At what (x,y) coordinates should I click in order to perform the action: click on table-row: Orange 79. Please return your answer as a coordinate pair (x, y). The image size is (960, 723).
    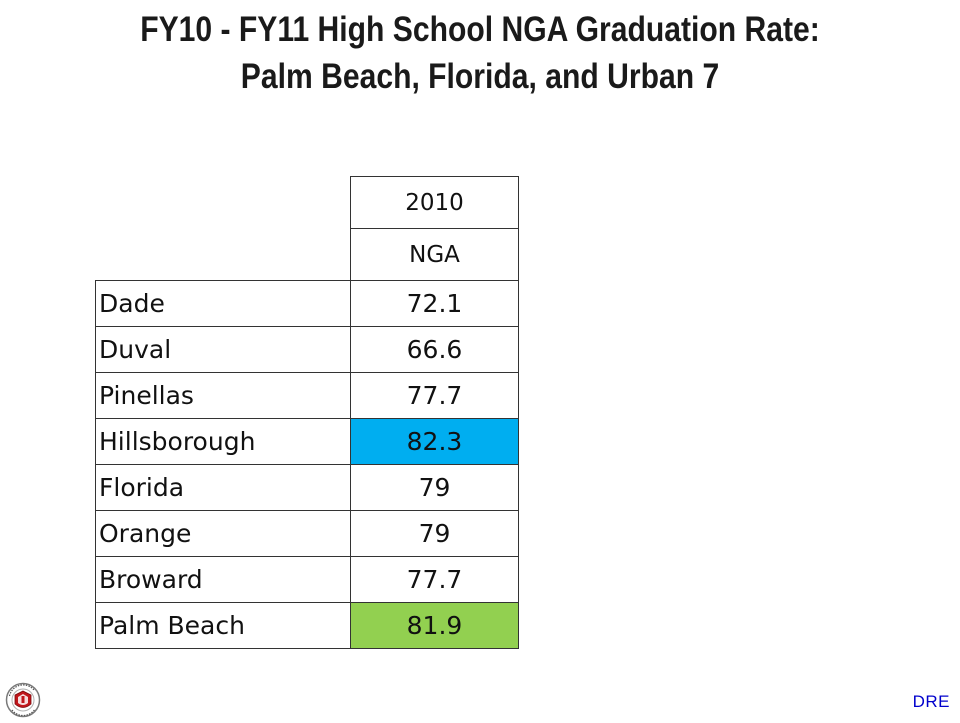
    Looking at the image, I should click on (307, 533).